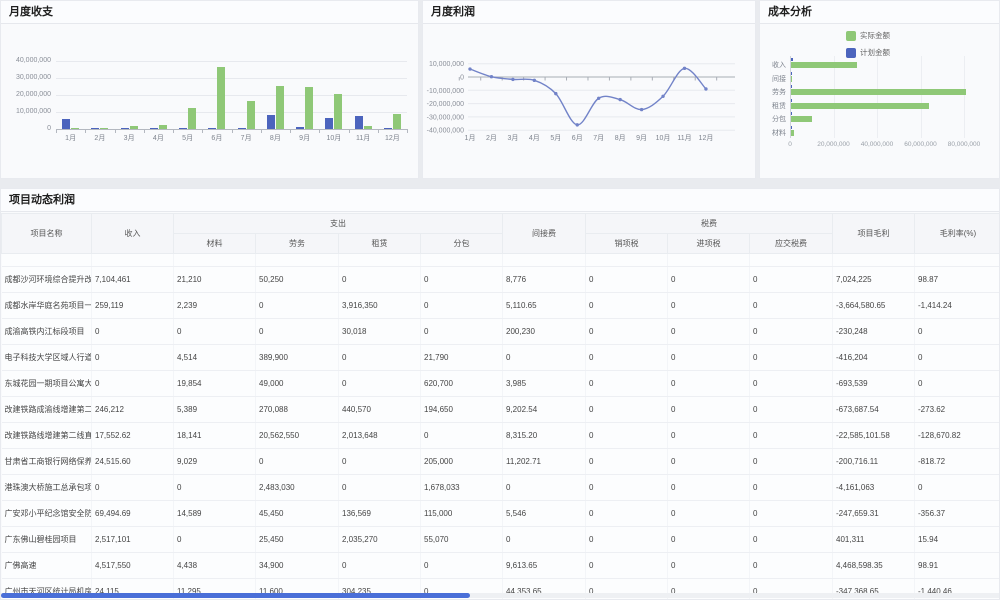  Describe the element at coordinates (500, 595) in the screenshot. I see `horizontal-scrollbar` at that location.